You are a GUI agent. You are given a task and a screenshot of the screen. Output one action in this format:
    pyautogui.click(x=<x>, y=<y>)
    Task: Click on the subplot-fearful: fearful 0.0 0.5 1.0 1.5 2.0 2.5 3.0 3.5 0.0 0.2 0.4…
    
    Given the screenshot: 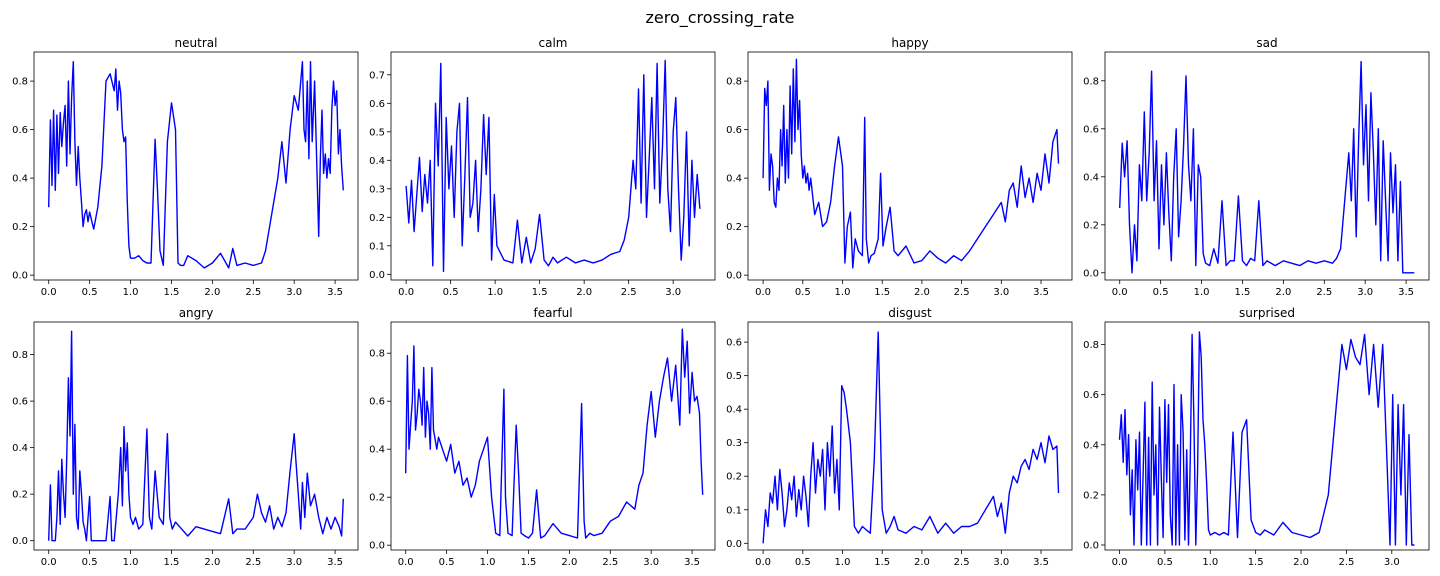 What is the action you would take?
    pyautogui.click(x=542, y=437)
    